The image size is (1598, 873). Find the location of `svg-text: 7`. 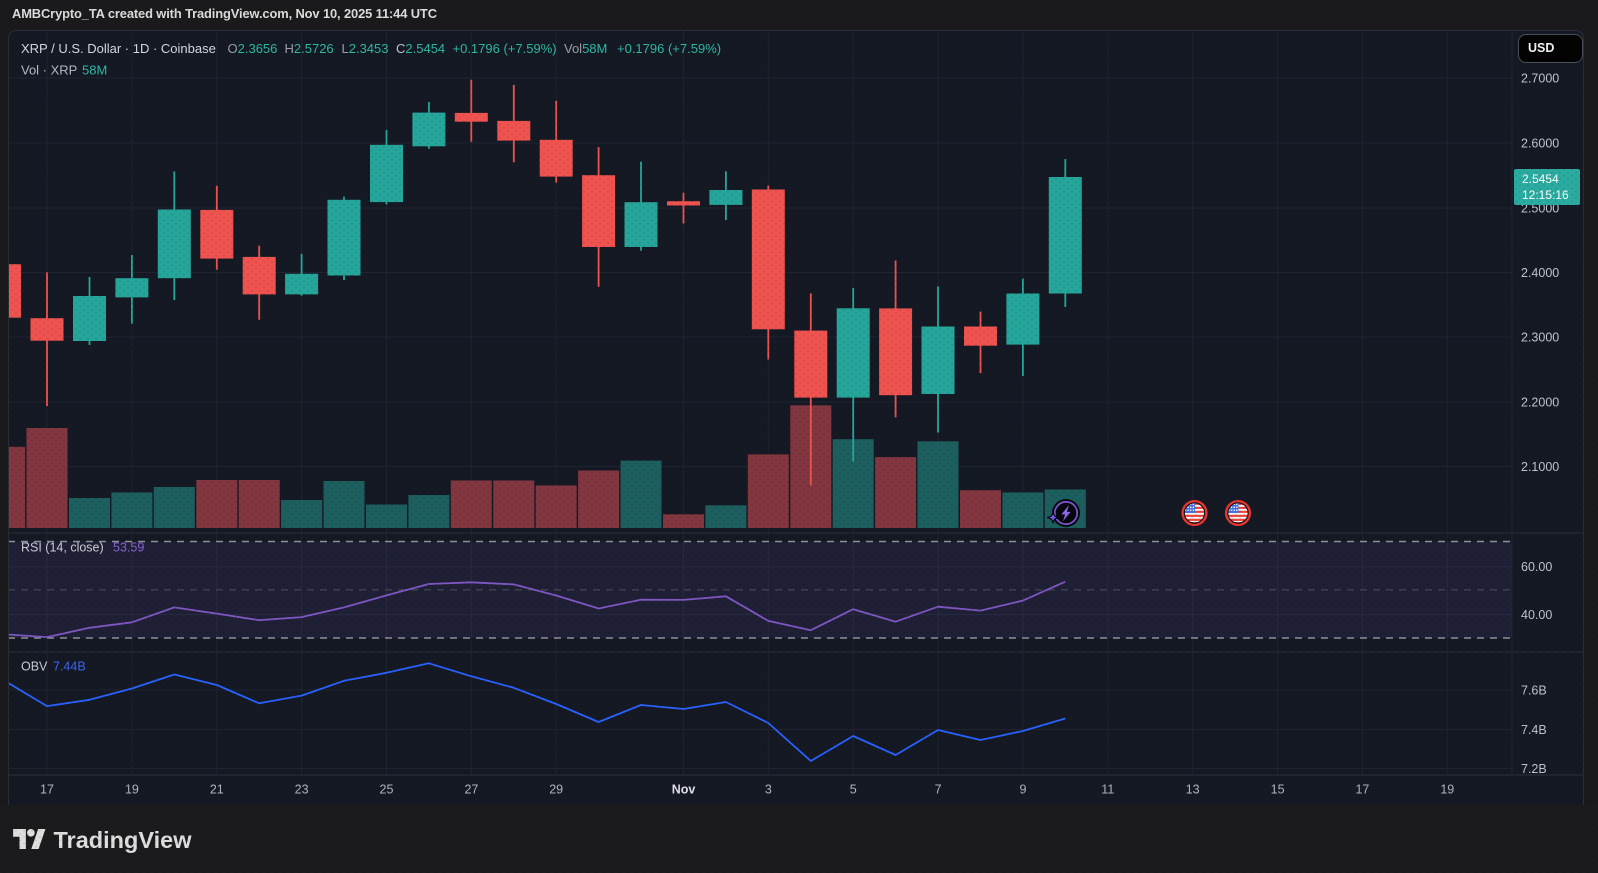

svg-text: 7 is located at coordinates (938, 790).